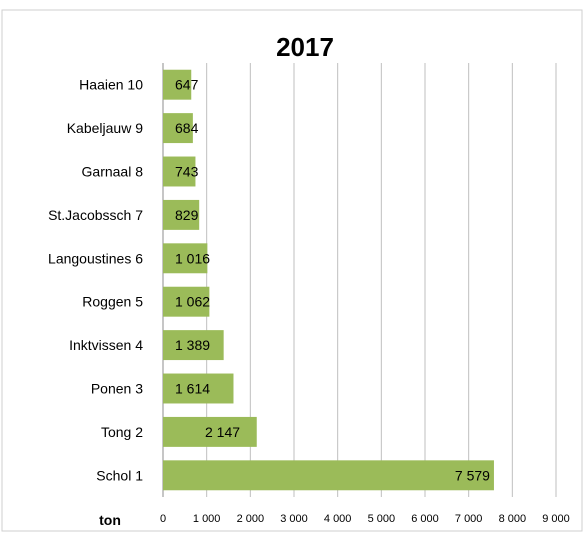  Describe the element at coordinates (105, 128) in the screenshot. I see `category-label: Kabeljauw 9` at that location.